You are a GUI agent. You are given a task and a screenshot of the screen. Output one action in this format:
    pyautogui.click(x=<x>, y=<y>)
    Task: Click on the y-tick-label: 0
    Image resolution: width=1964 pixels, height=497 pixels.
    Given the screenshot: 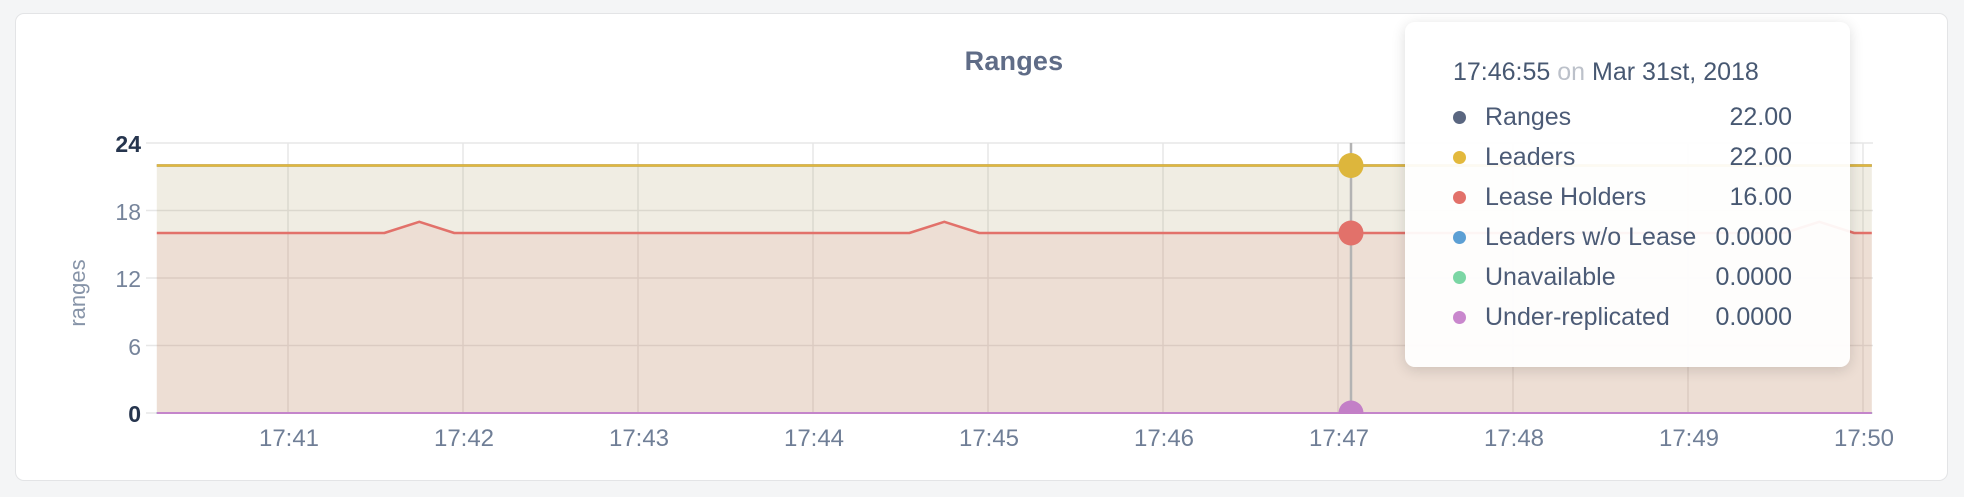 What is the action you would take?
    pyautogui.click(x=134, y=414)
    